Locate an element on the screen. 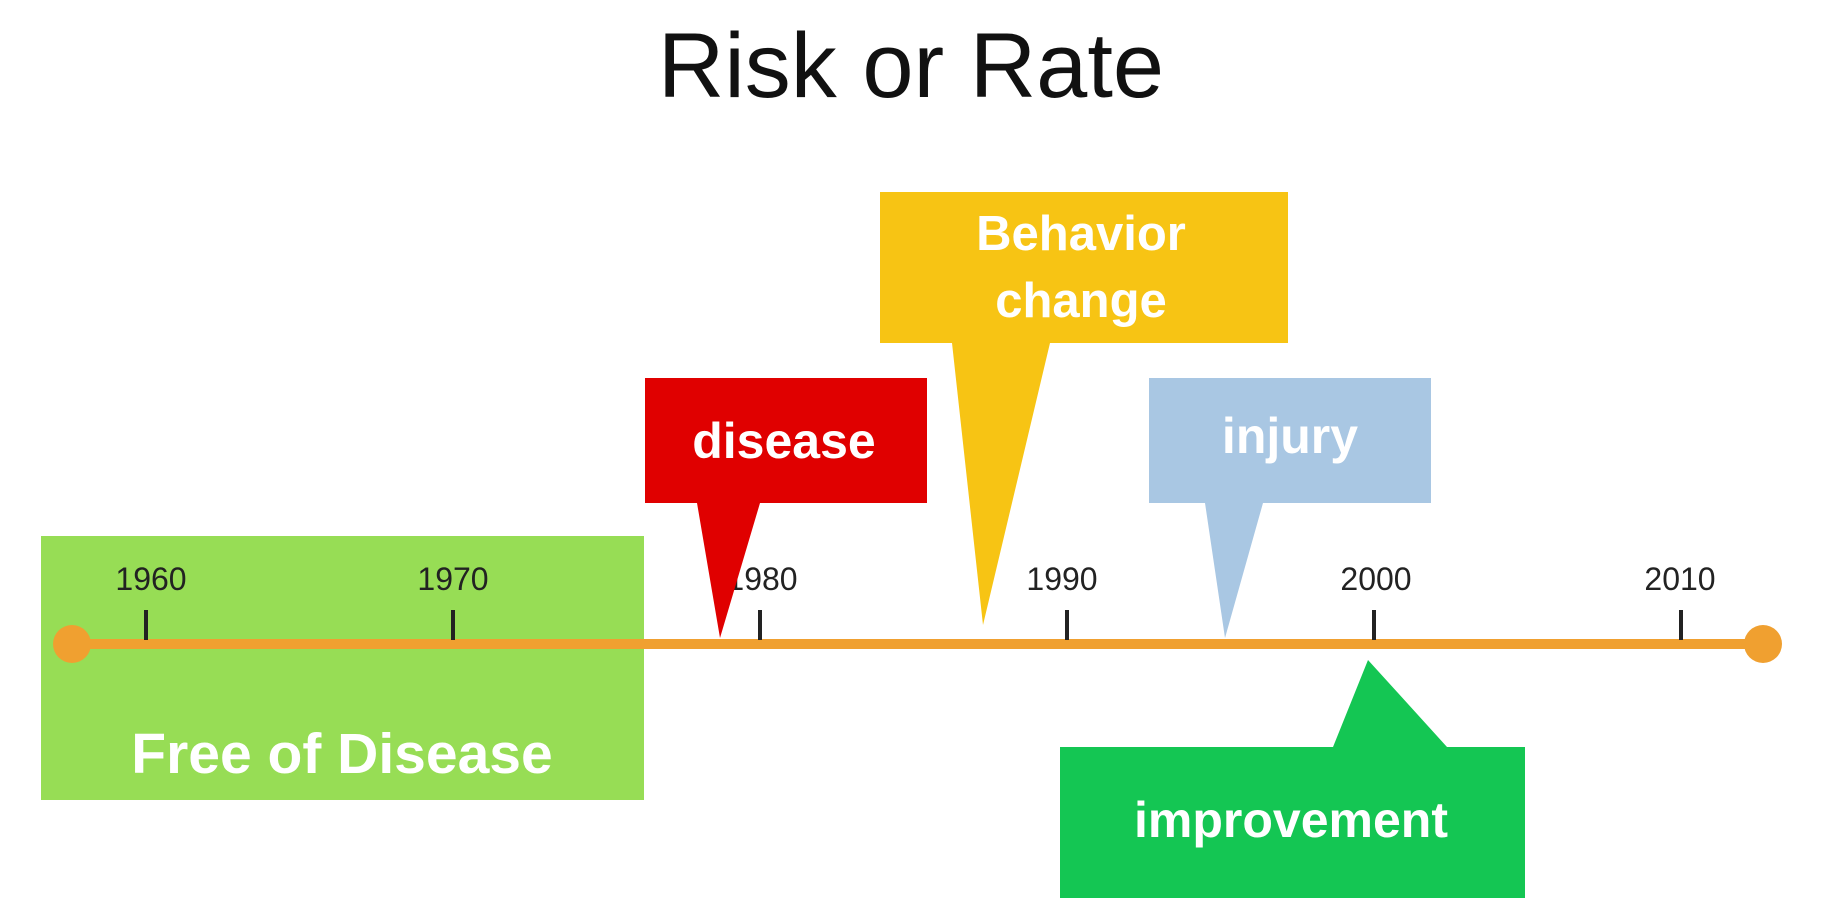 Image resolution: width=1822 pixels, height=904 pixels. year-label-2000: 2000 is located at coordinates (1375, 579).